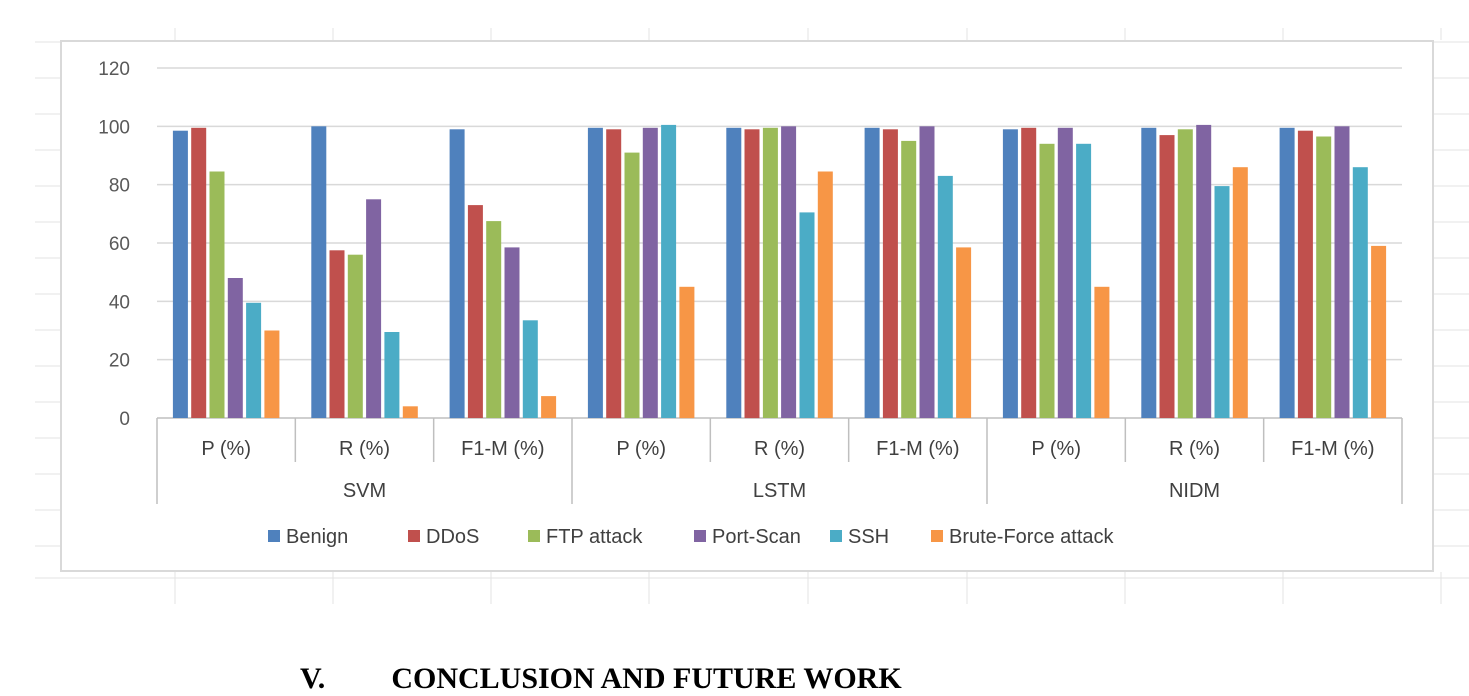 The image size is (1469, 696). I want to click on y-tick-label: 120, so click(114, 69).